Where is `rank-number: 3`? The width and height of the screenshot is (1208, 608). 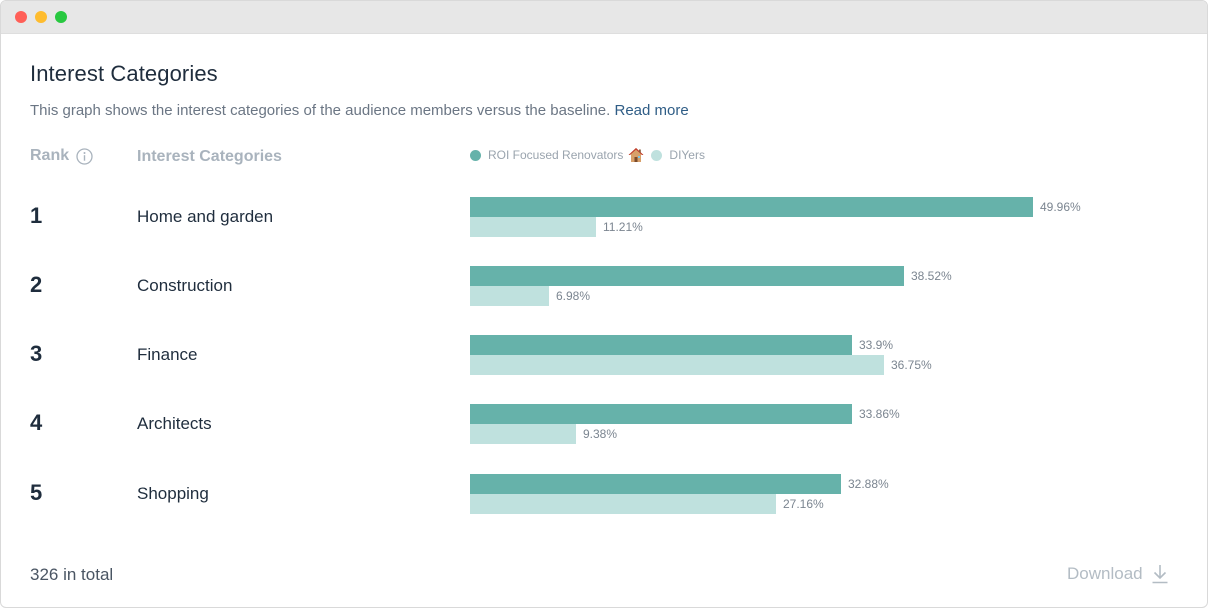
rank-number: 3 is located at coordinates (36, 353).